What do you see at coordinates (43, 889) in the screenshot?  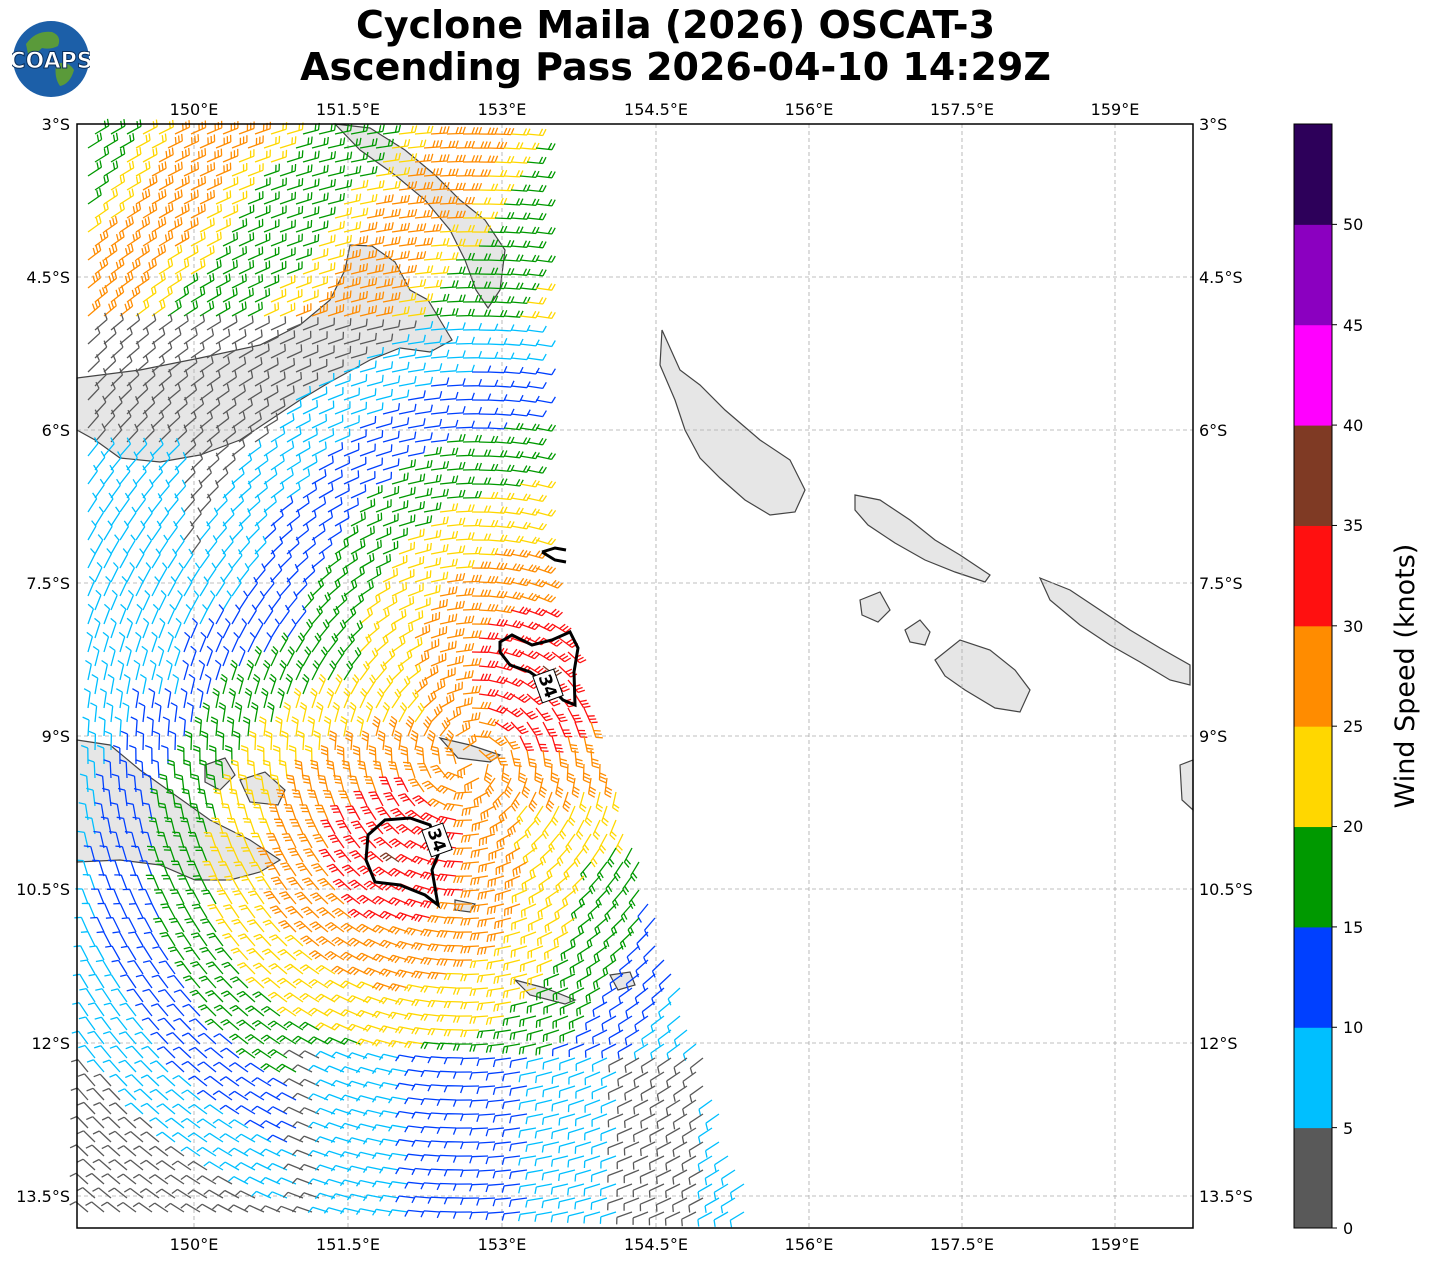 I see `lat-label-left: 10.5°S` at bounding box center [43, 889].